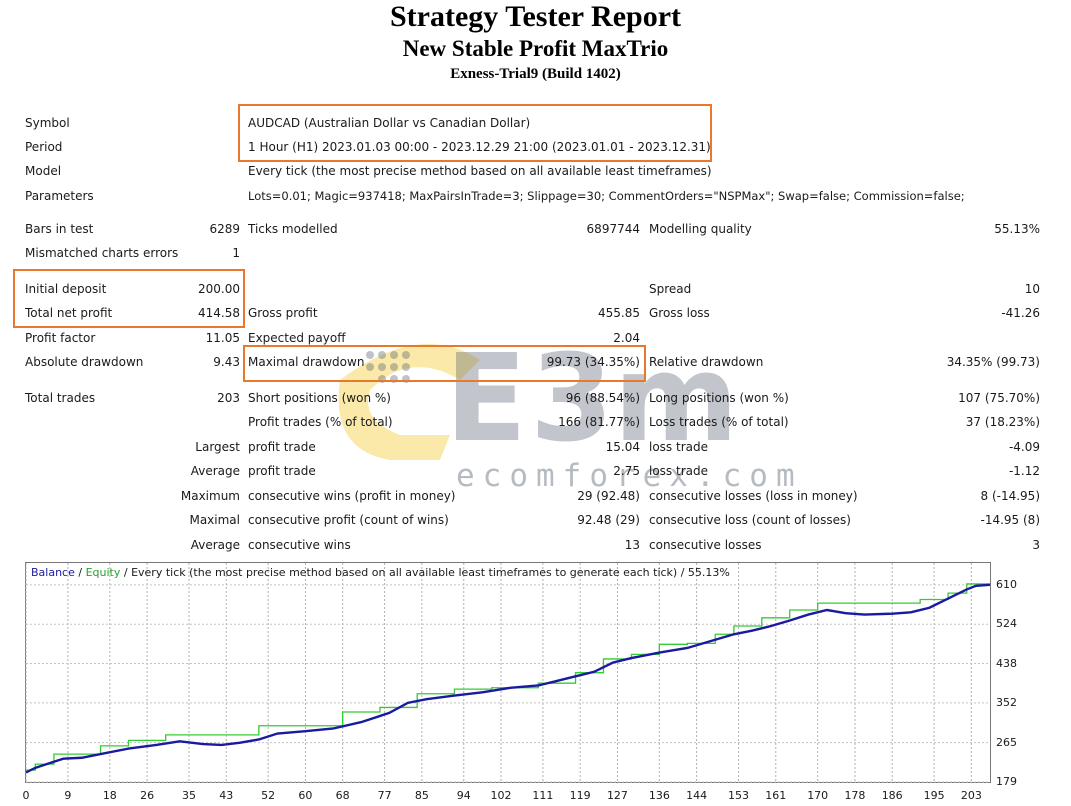 This screenshot has height=806, width=1071. Describe the element at coordinates (421, 795) in the screenshot. I see `x-tick-label-10: 85` at that location.